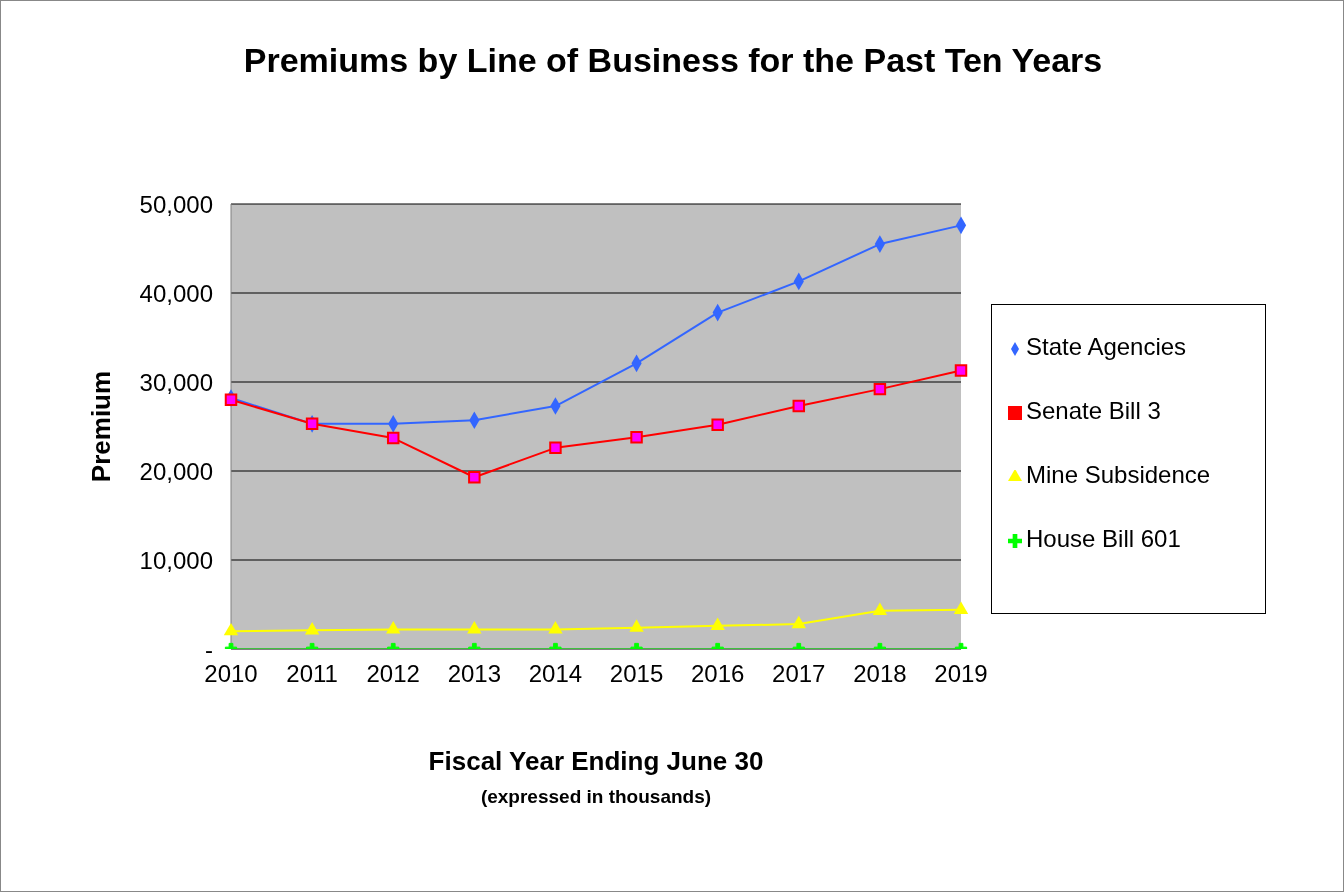 This screenshot has width=1344, height=892. What do you see at coordinates (101, 426) in the screenshot?
I see `y-axis-title: Premium` at bounding box center [101, 426].